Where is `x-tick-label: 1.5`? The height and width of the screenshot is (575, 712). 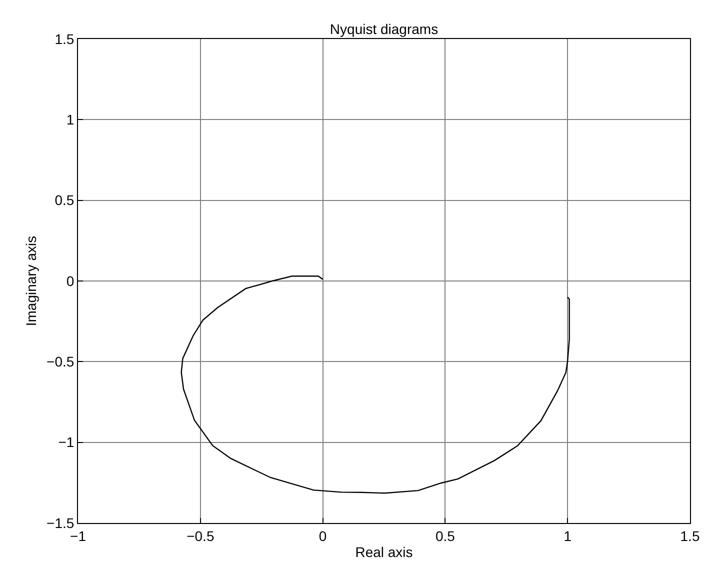 x-tick-label: 1.5 is located at coordinates (690, 536).